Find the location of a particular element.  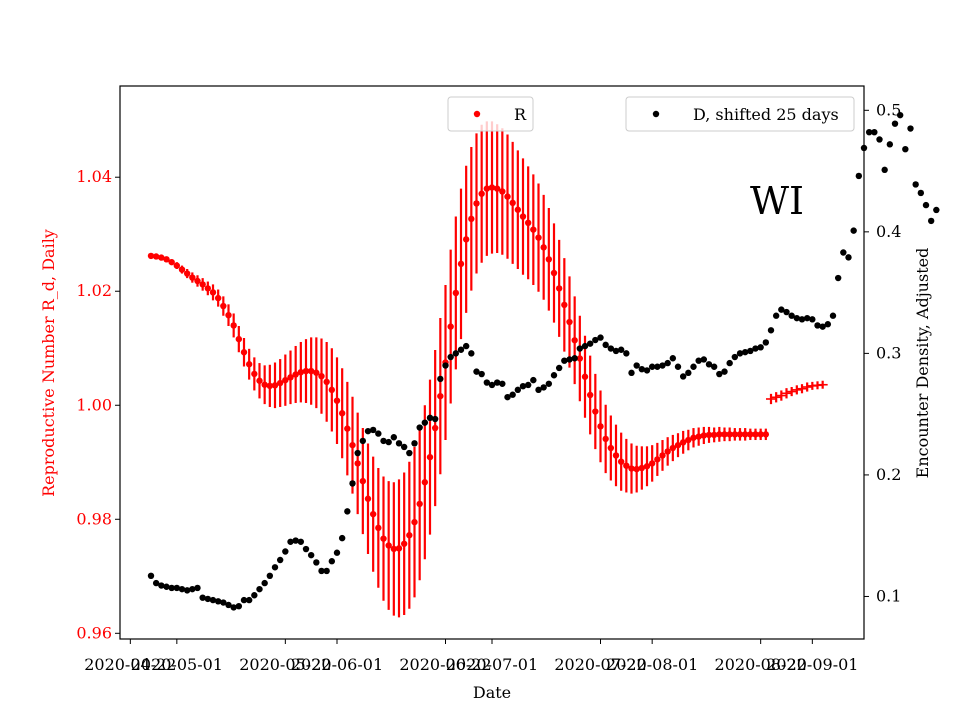

legend-d-label: D, shifted 25 days is located at coordinates (766, 114).